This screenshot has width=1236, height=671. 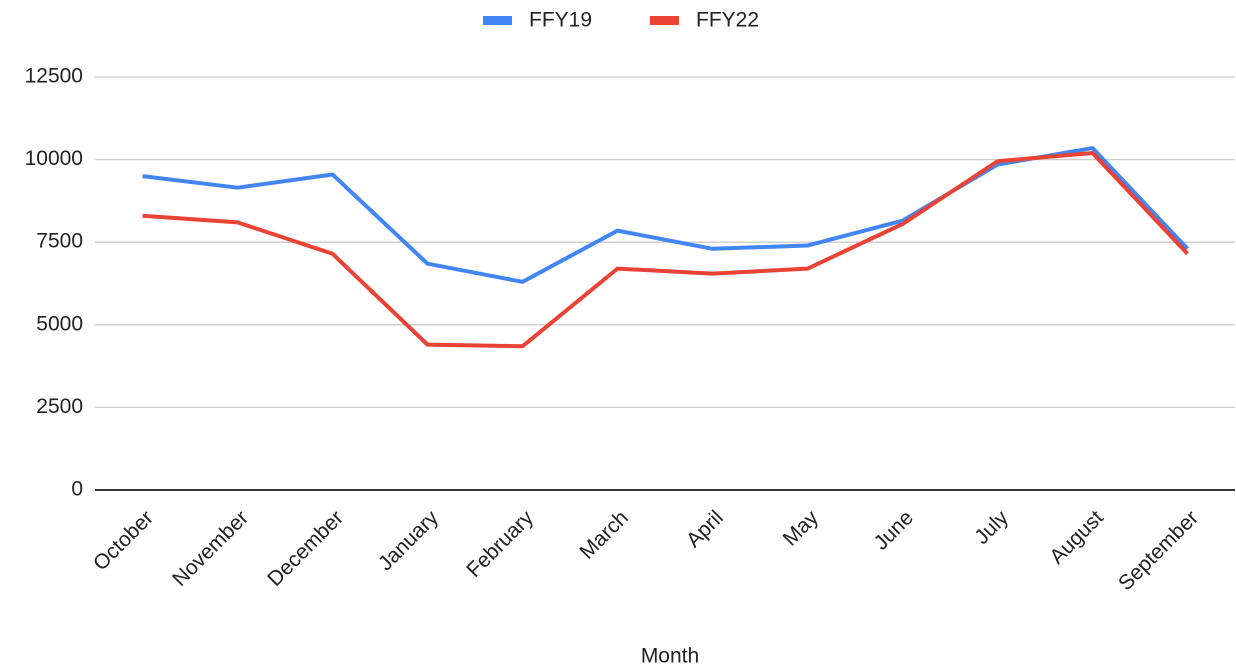 I want to click on x-tick-label: September, so click(x=1158, y=550).